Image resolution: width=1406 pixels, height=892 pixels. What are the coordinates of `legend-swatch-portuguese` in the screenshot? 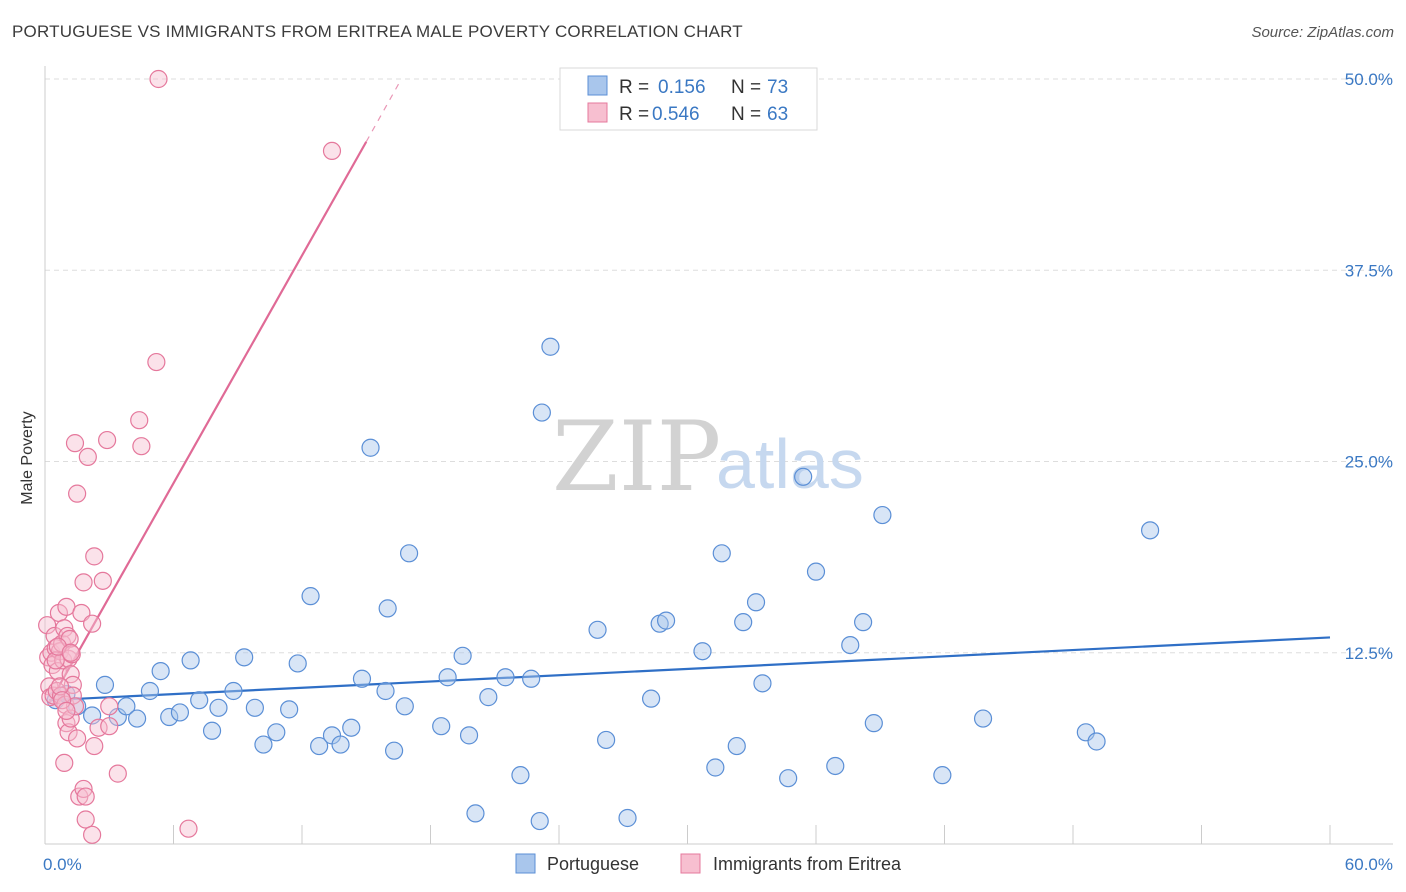 It's located at (597, 85).